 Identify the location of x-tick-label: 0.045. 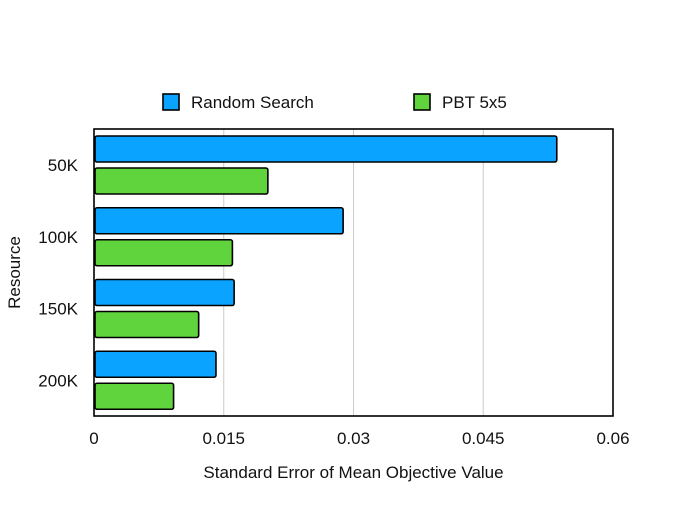
(483, 438).